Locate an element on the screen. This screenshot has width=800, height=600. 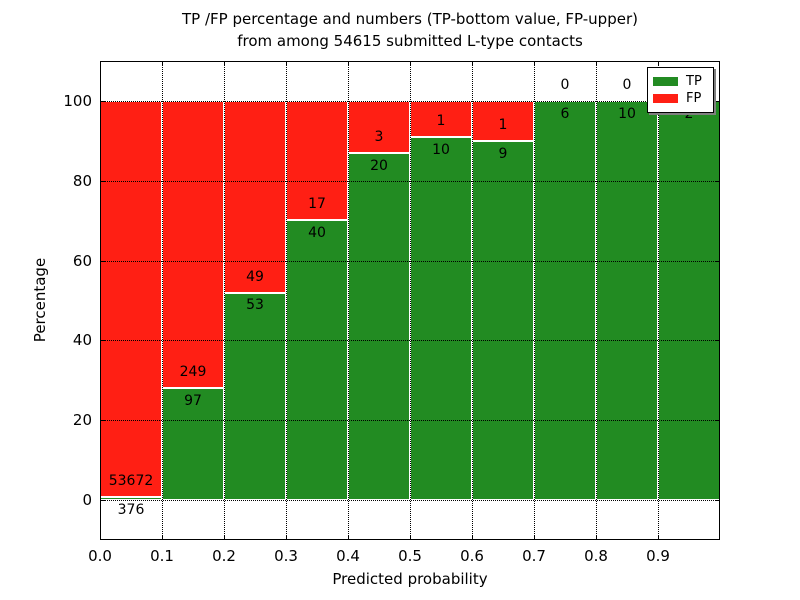
tp-count-label: 53 is located at coordinates (255, 305).